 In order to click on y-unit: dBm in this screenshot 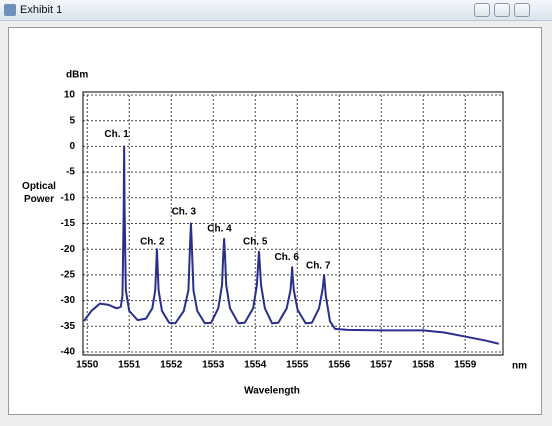, I will do `click(77, 75)`.